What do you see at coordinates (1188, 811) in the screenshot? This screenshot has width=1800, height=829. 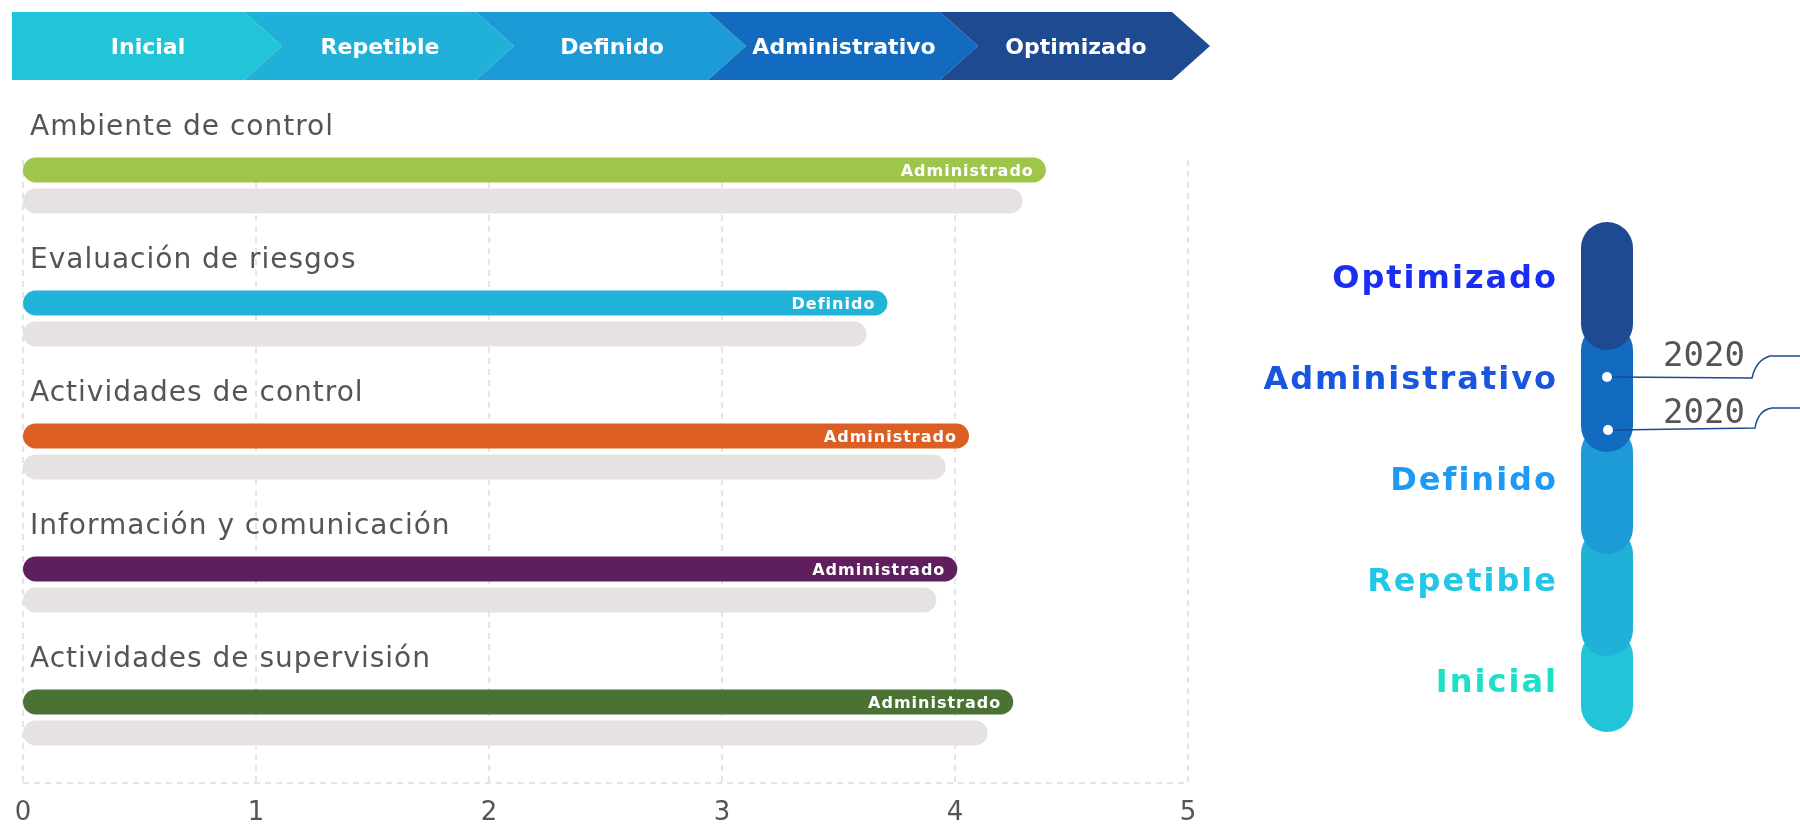 I see `x-tick-label: 5` at bounding box center [1188, 811].